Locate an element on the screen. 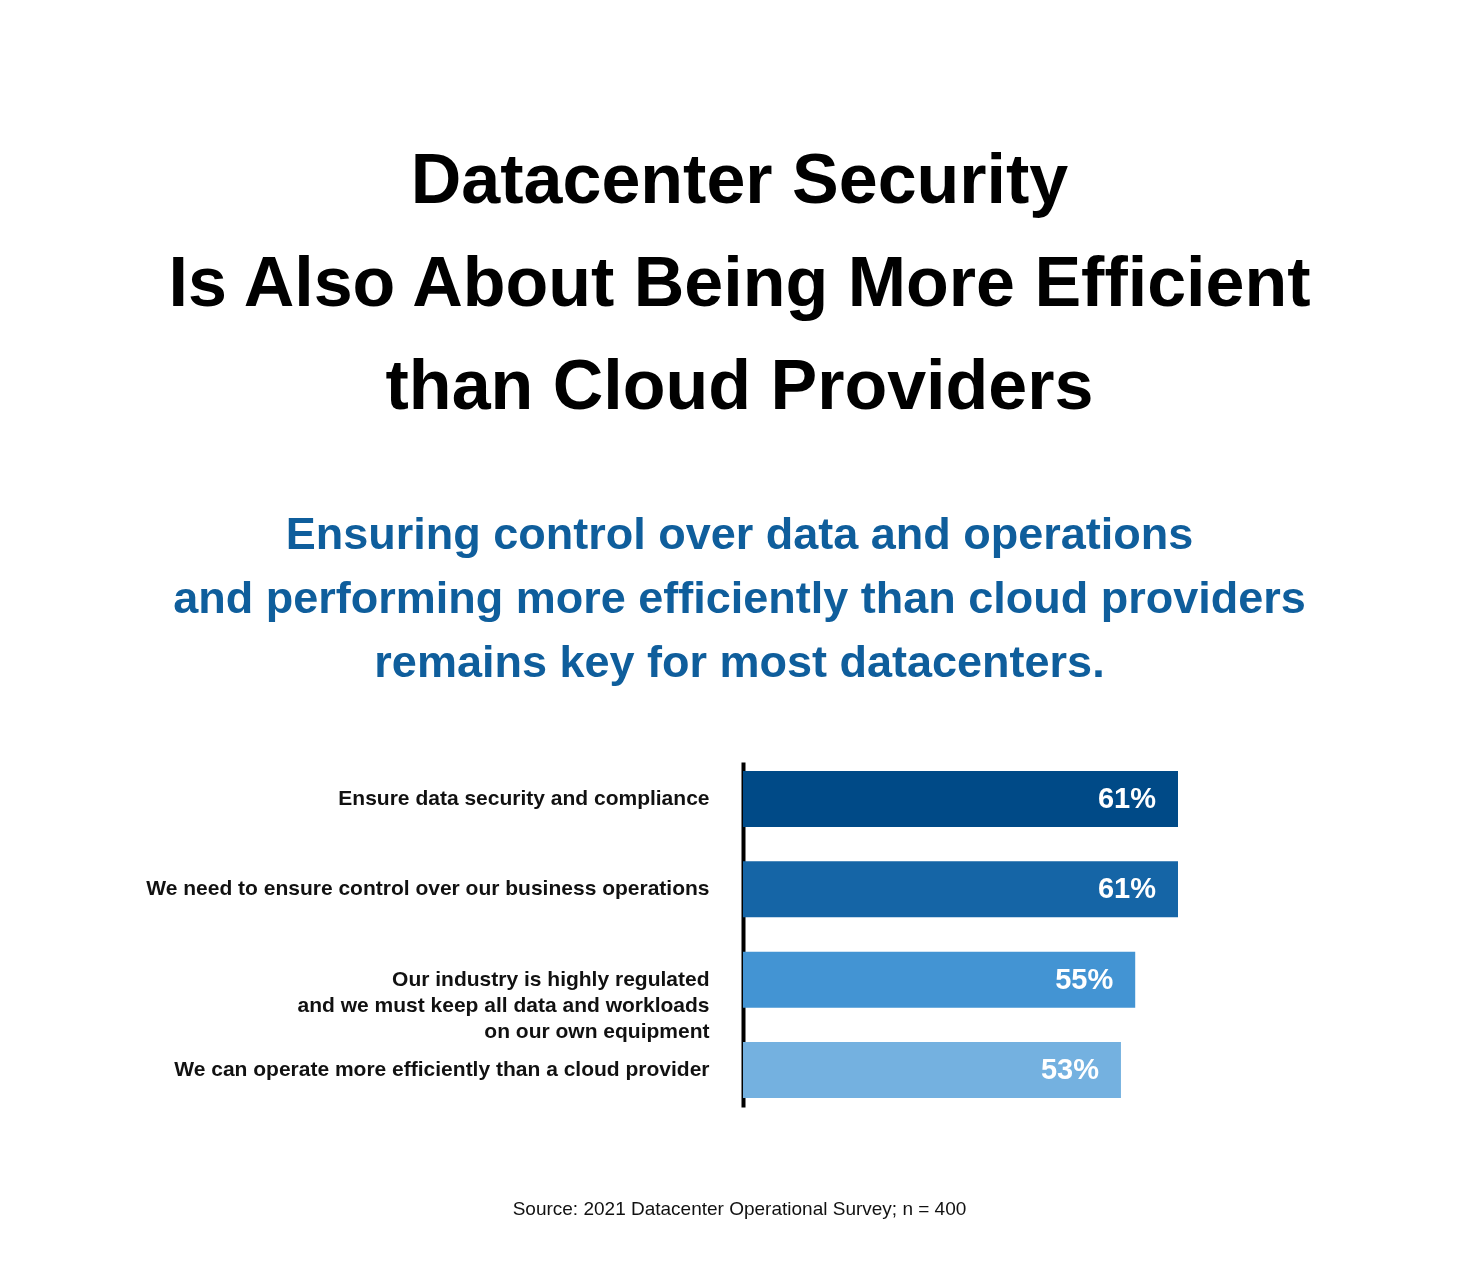 The width and height of the screenshot is (1479, 1288). data-label: 55% is located at coordinates (1084, 978).